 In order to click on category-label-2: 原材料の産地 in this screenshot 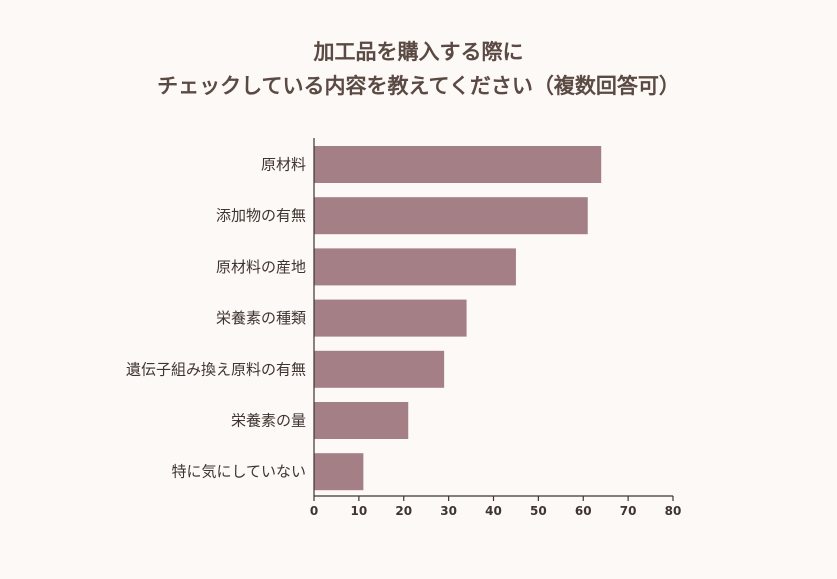, I will do `click(261, 267)`.